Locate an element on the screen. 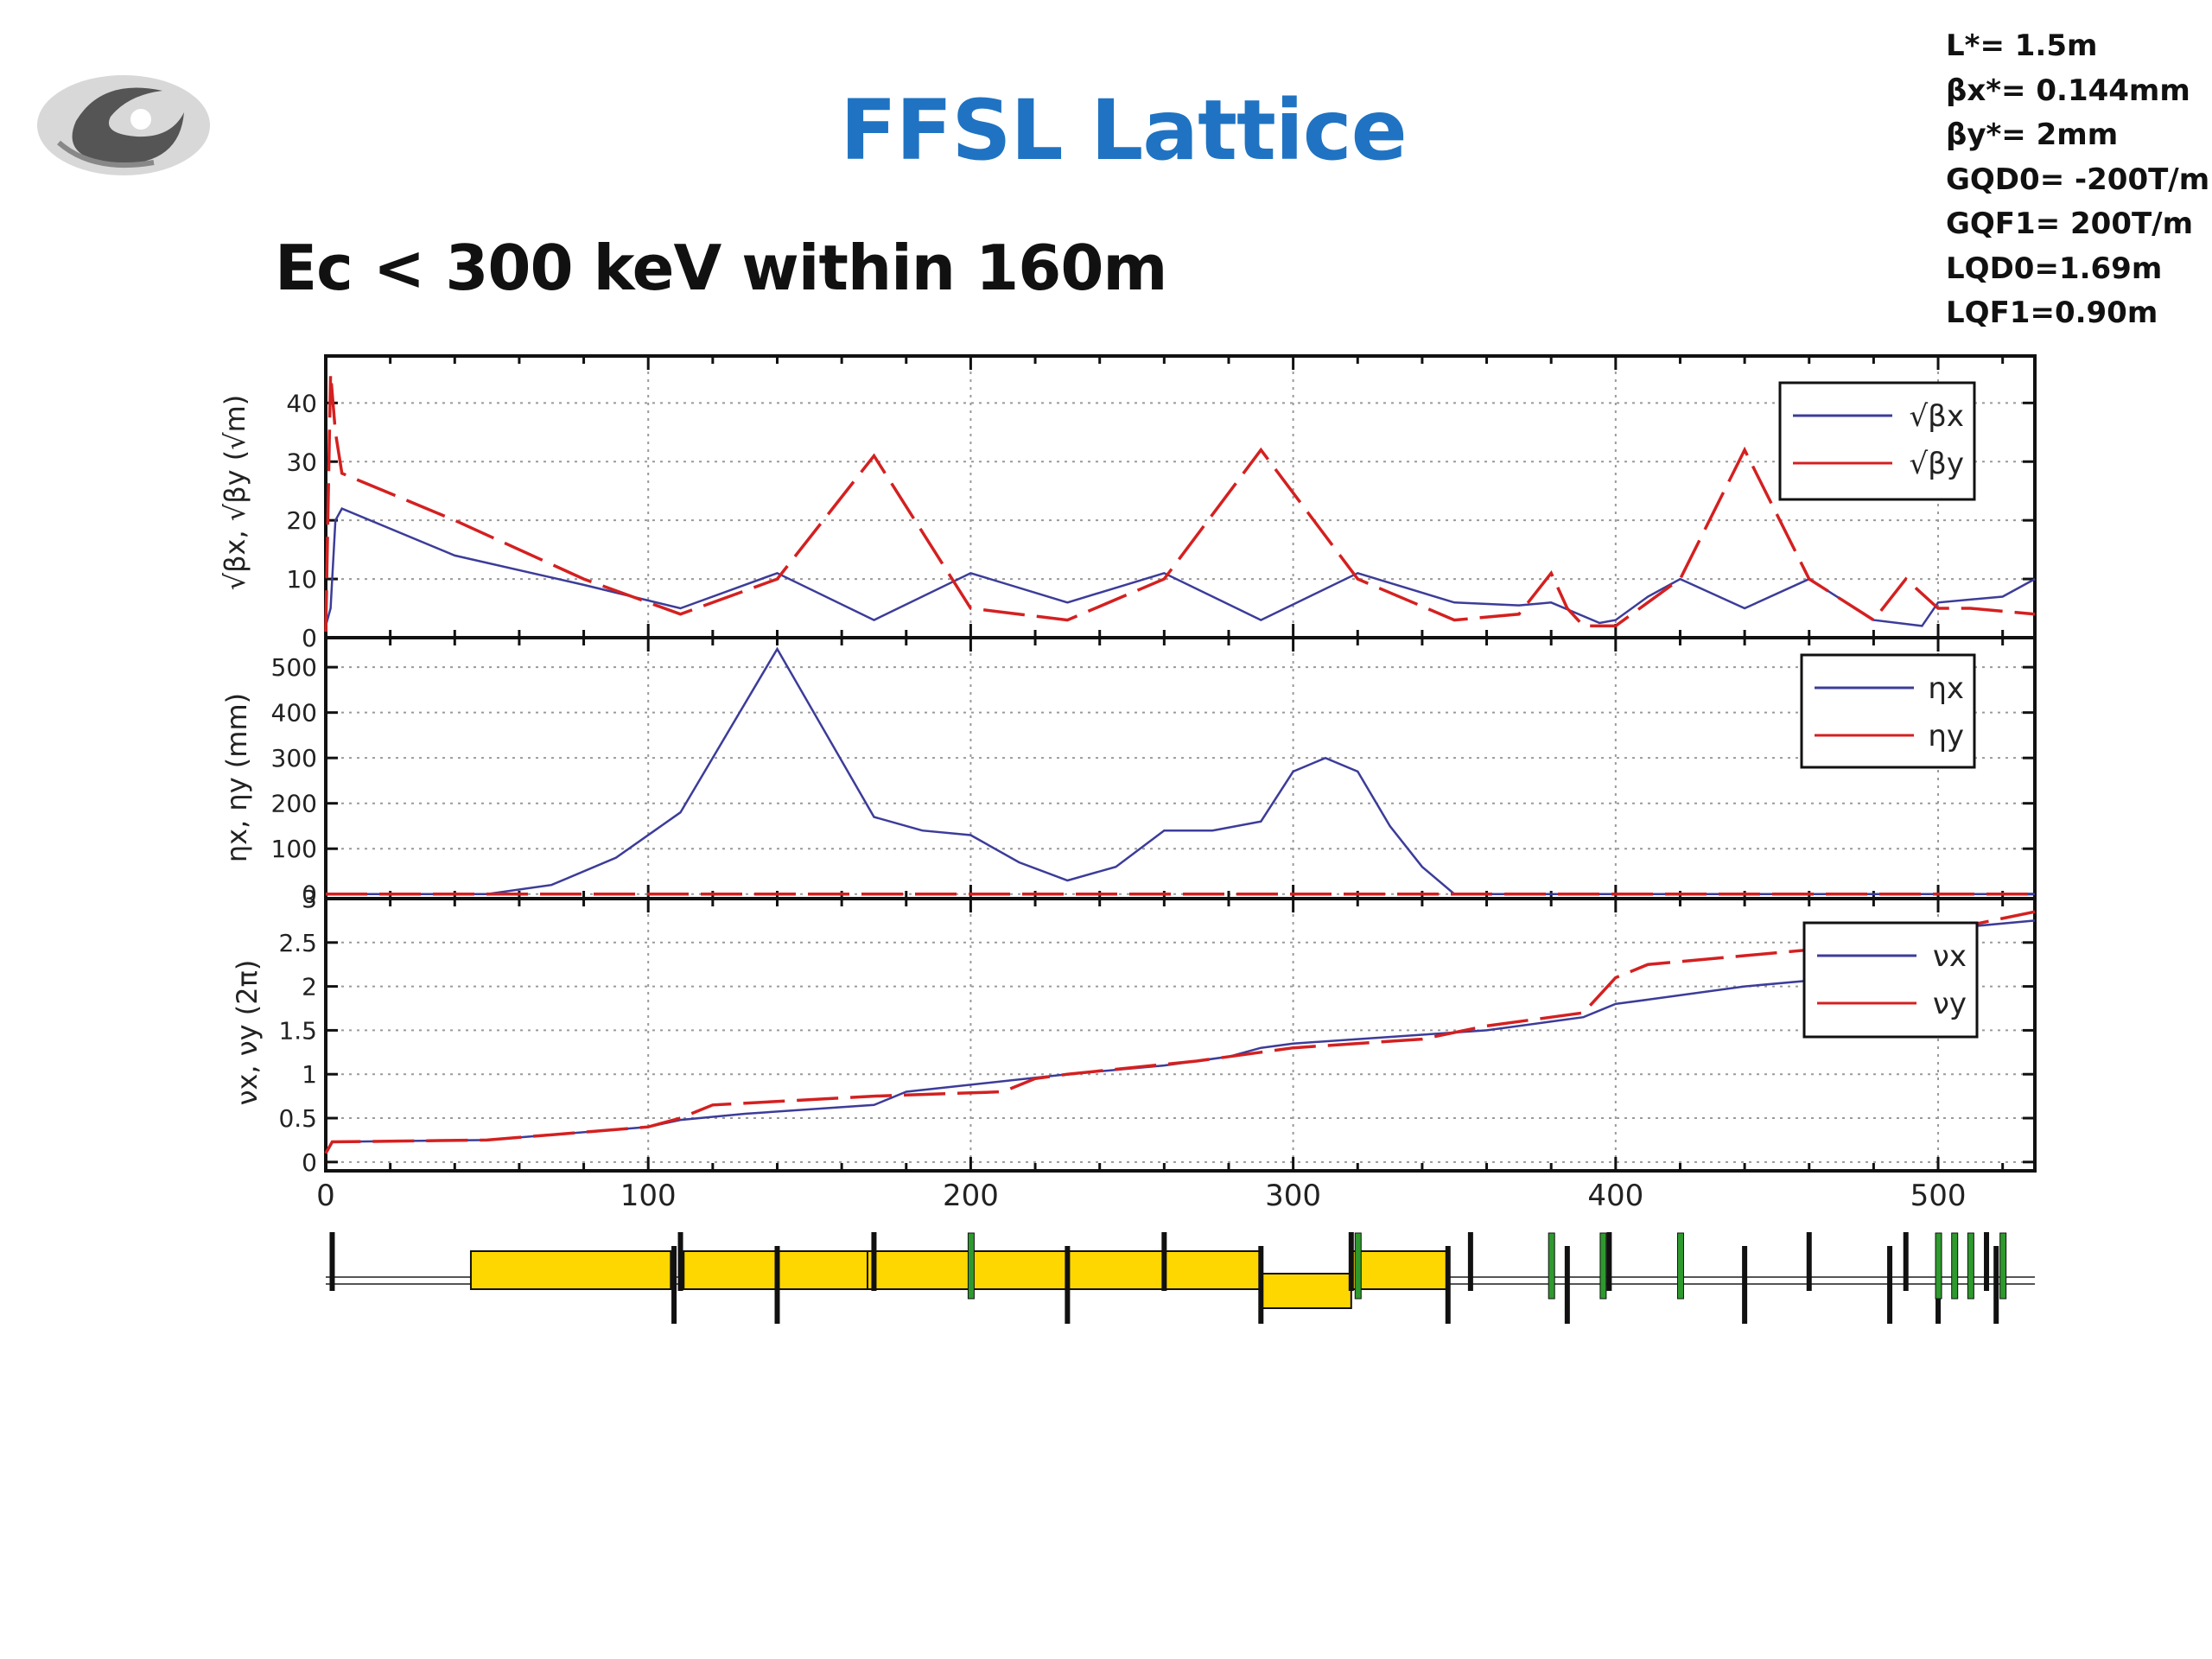 This screenshot has width=2212, height=1659. legend-entry: √βy is located at coordinates (1937, 464).